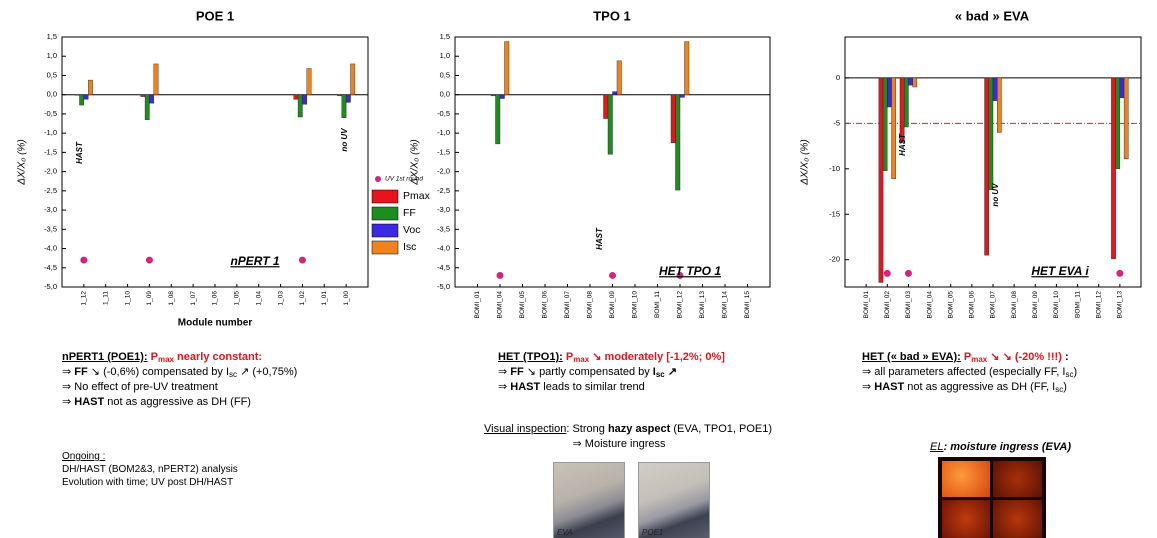 The image size is (1157, 538). I want to click on x-tick-label: 1_04, so click(258, 298).